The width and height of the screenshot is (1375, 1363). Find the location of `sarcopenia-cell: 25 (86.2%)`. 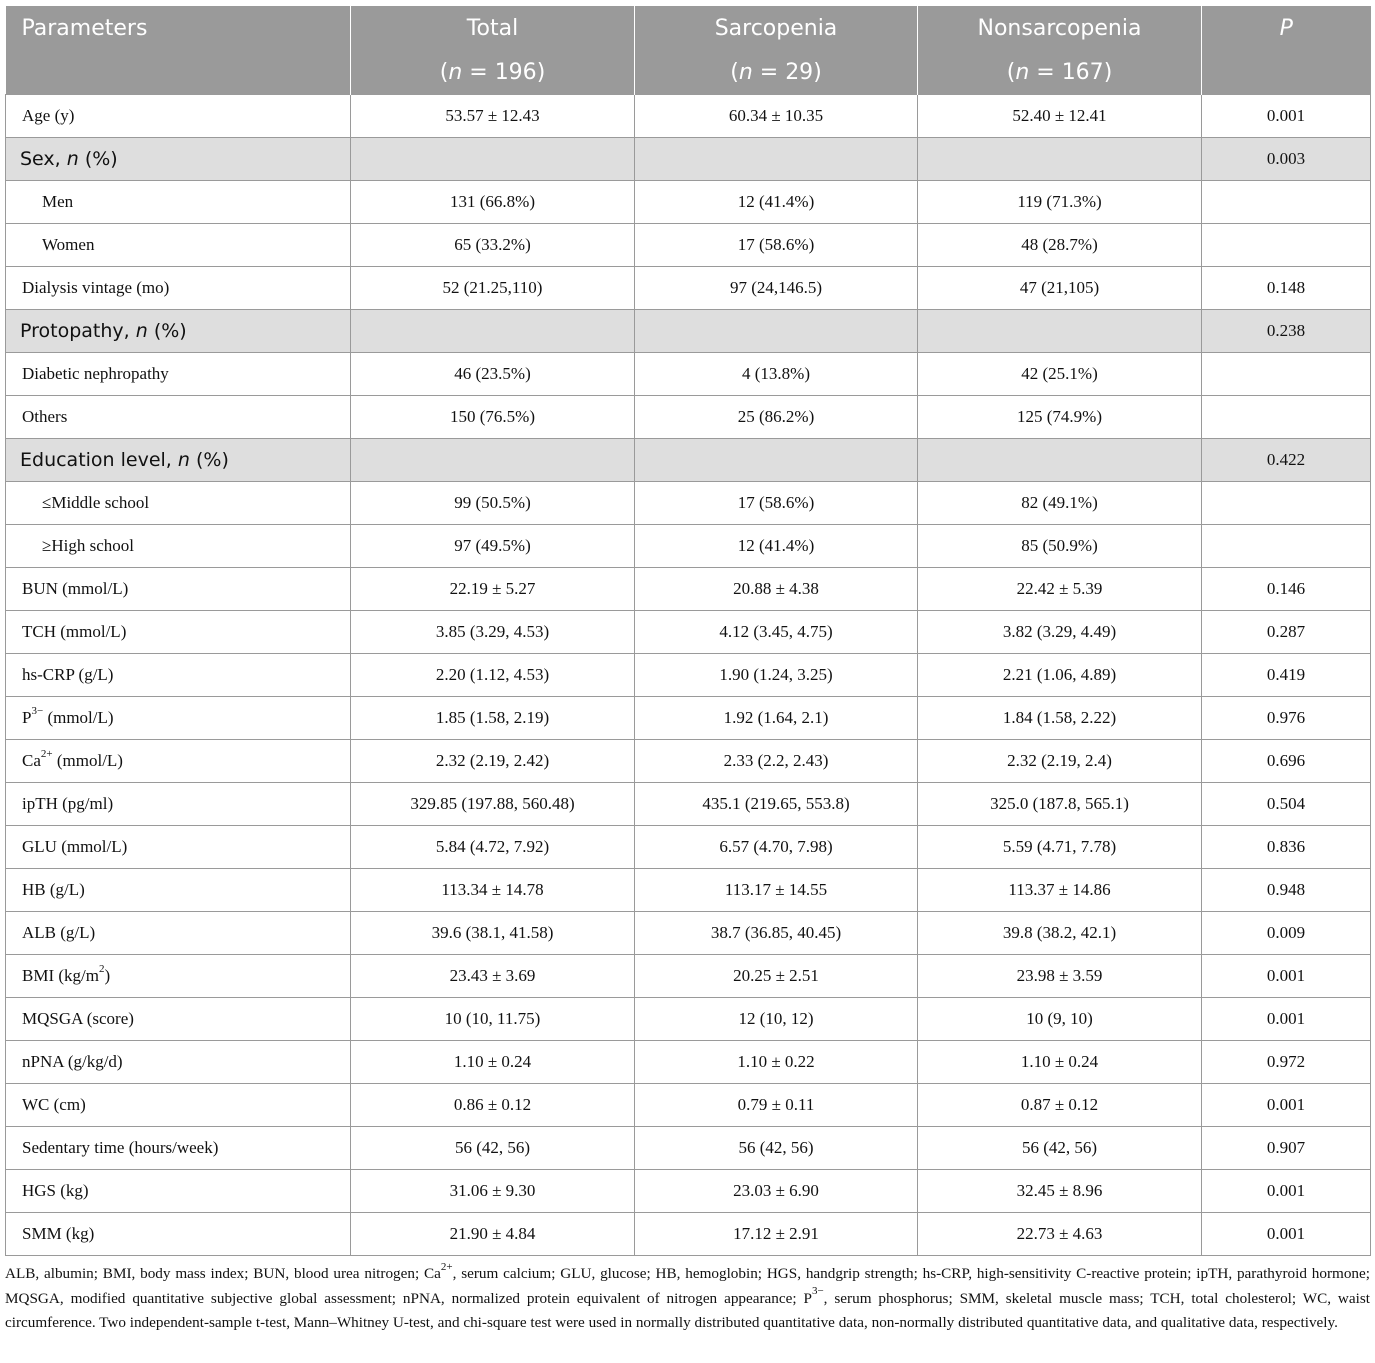

sarcopenia-cell: 25 (86.2%) is located at coordinates (776, 417).